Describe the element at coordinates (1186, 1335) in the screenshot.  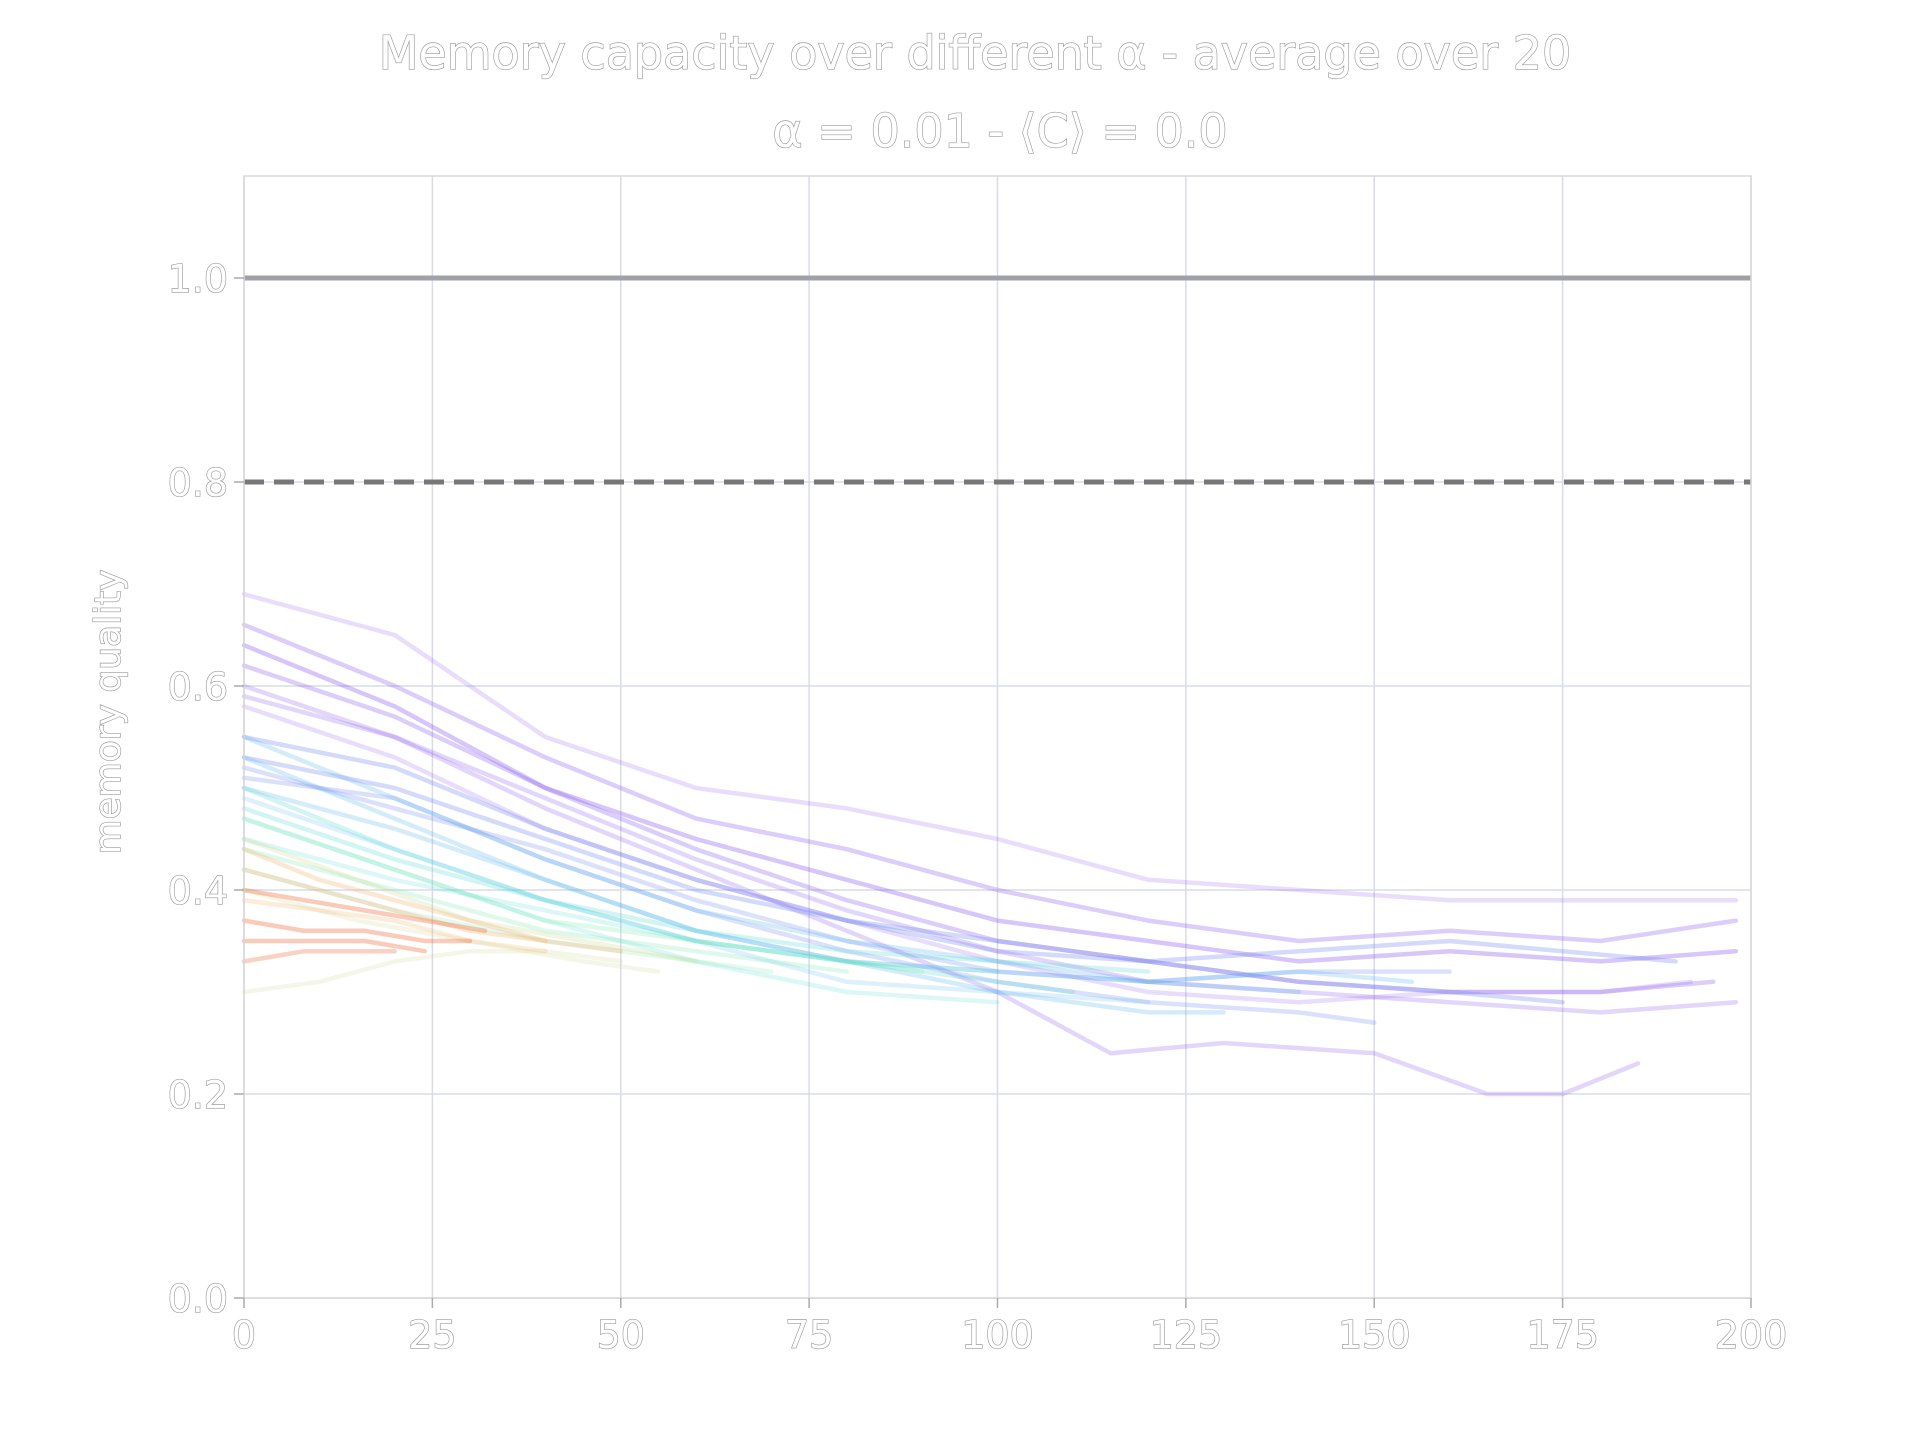
I see `x-tick-label: 125` at that location.